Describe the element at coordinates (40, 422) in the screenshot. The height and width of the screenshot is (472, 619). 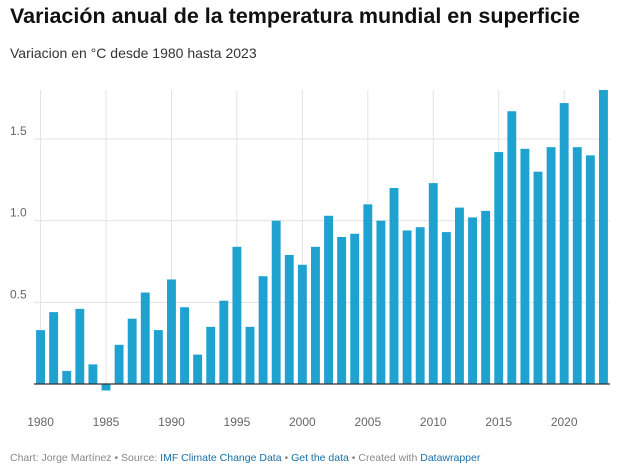
I see `x-tick-label: 1980` at that location.